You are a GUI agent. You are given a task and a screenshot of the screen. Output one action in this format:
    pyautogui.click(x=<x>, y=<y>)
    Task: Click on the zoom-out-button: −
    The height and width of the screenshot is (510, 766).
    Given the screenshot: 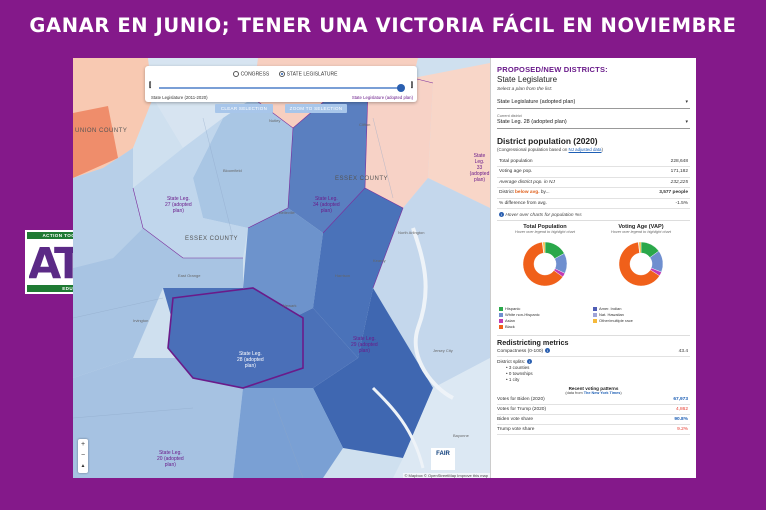 What is the action you would take?
    pyautogui.click(x=83, y=455)
    